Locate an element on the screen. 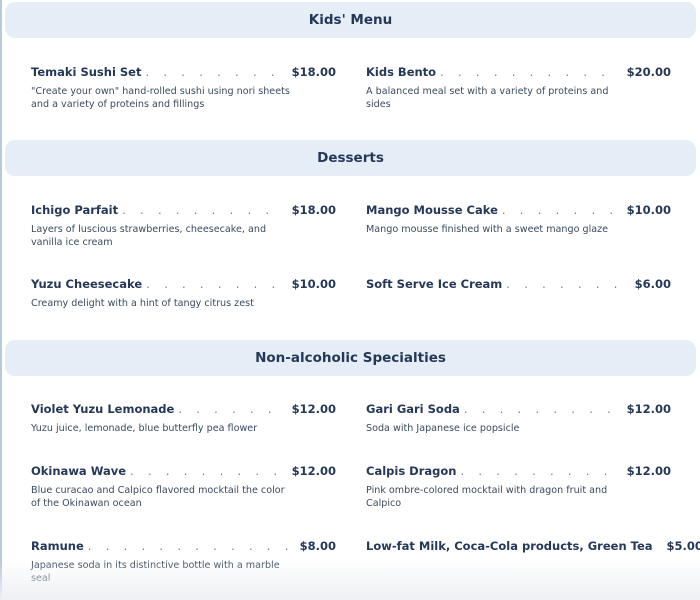 This screenshot has height=600, width=700. item-name: Ramune is located at coordinates (57, 546).